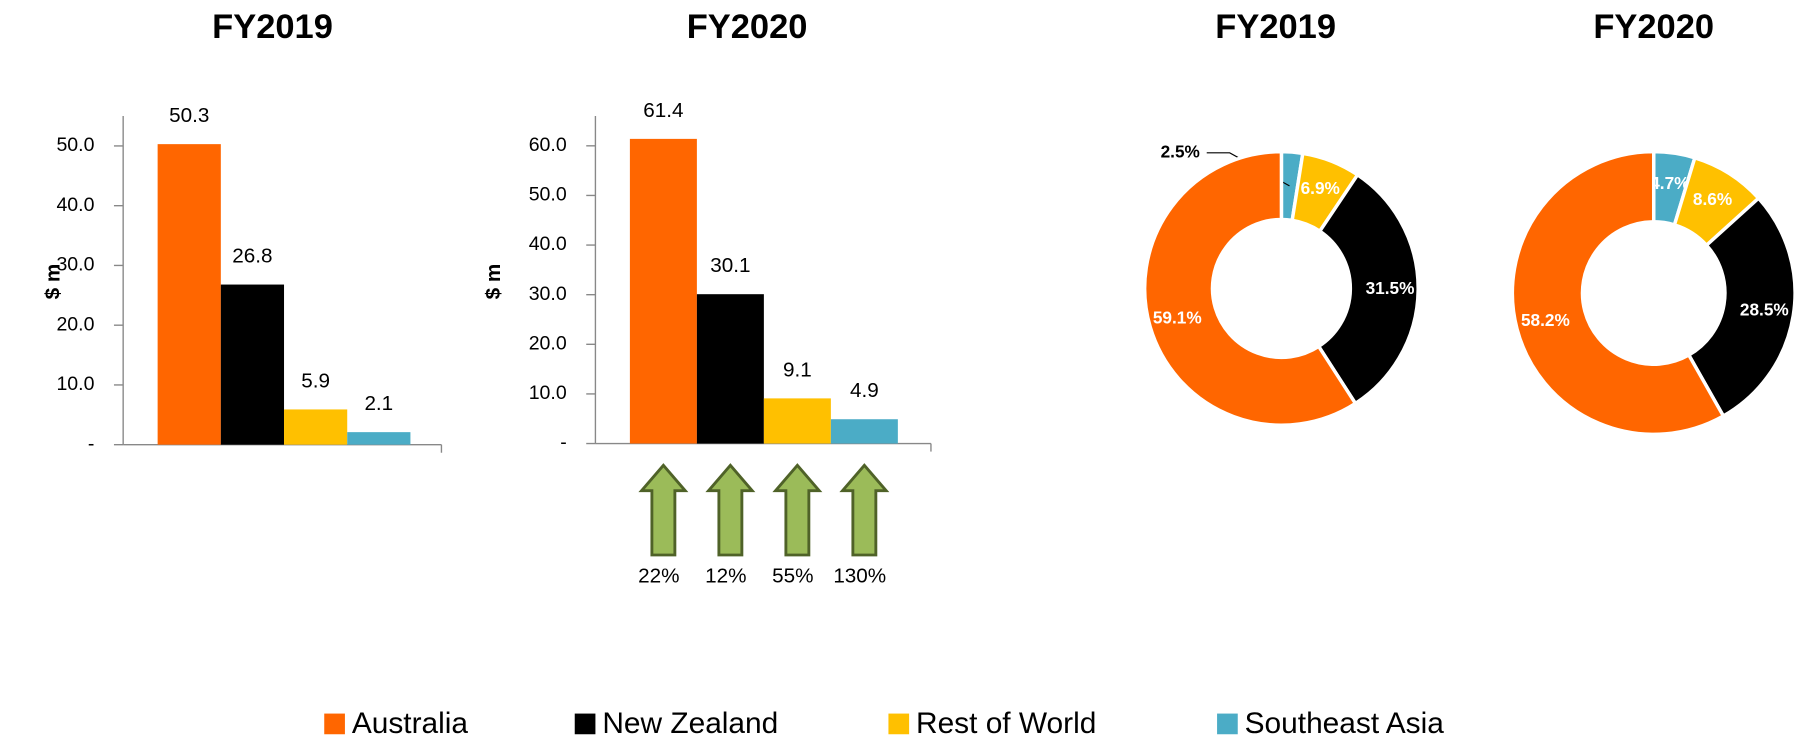 The width and height of the screenshot is (1801, 740). I want to click on slice-label: 2.5%, so click(1180, 151).